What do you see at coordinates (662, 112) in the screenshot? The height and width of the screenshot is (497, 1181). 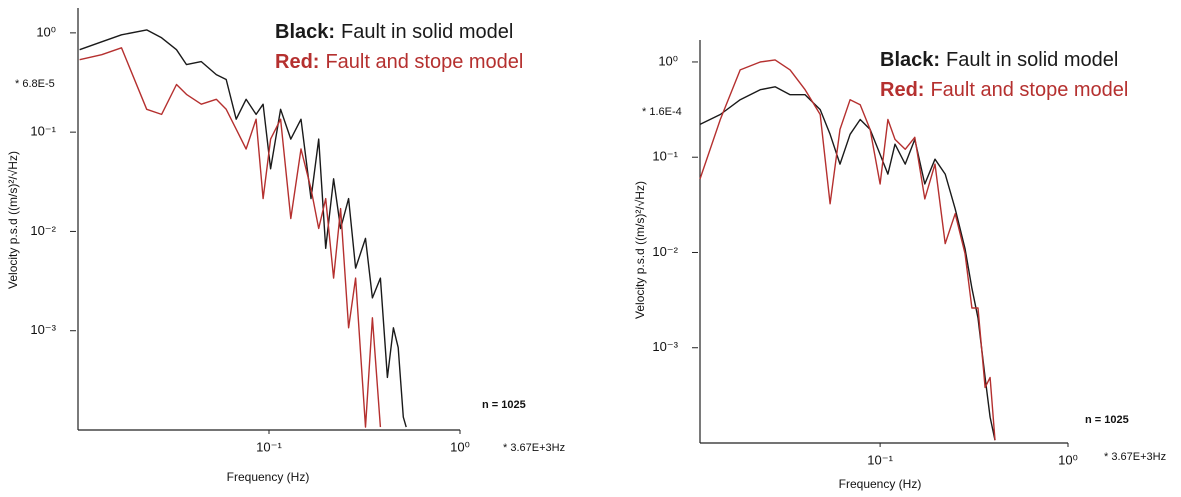 I see `scale-note: * 1.6E-4` at bounding box center [662, 112].